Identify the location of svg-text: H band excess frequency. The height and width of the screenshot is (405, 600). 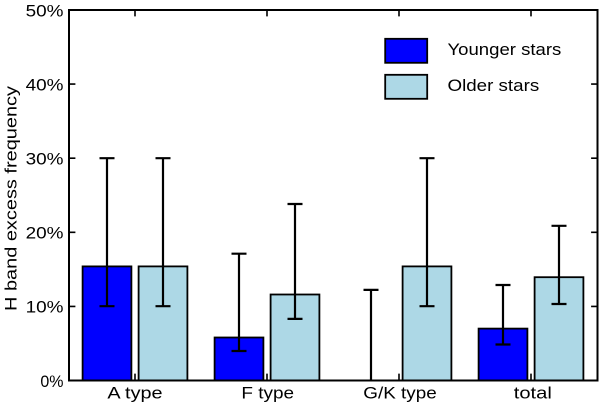
(11, 198).